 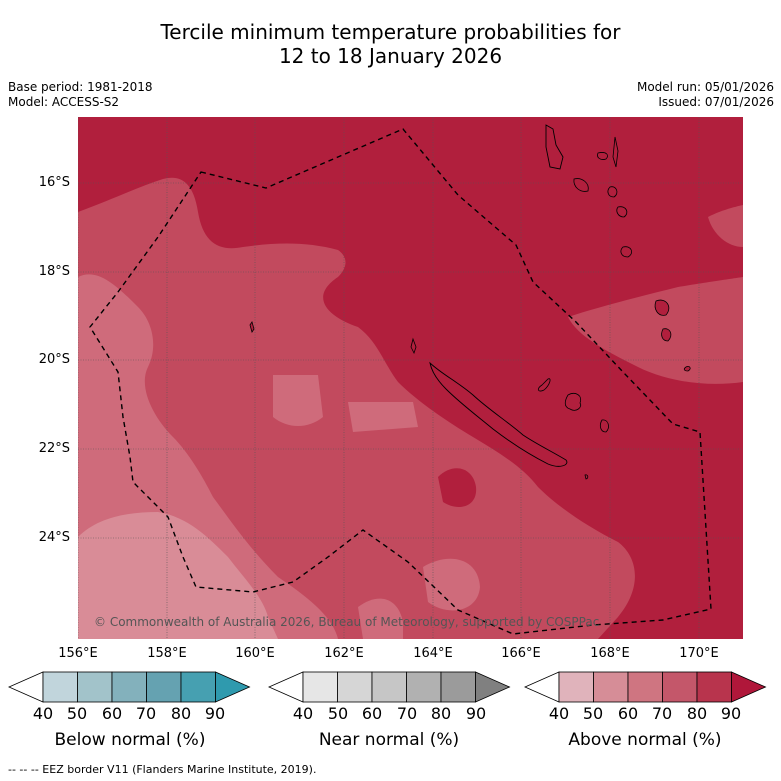 What do you see at coordinates (604, 426) in the screenshot?
I see `mare-island` at bounding box center [604, 426].